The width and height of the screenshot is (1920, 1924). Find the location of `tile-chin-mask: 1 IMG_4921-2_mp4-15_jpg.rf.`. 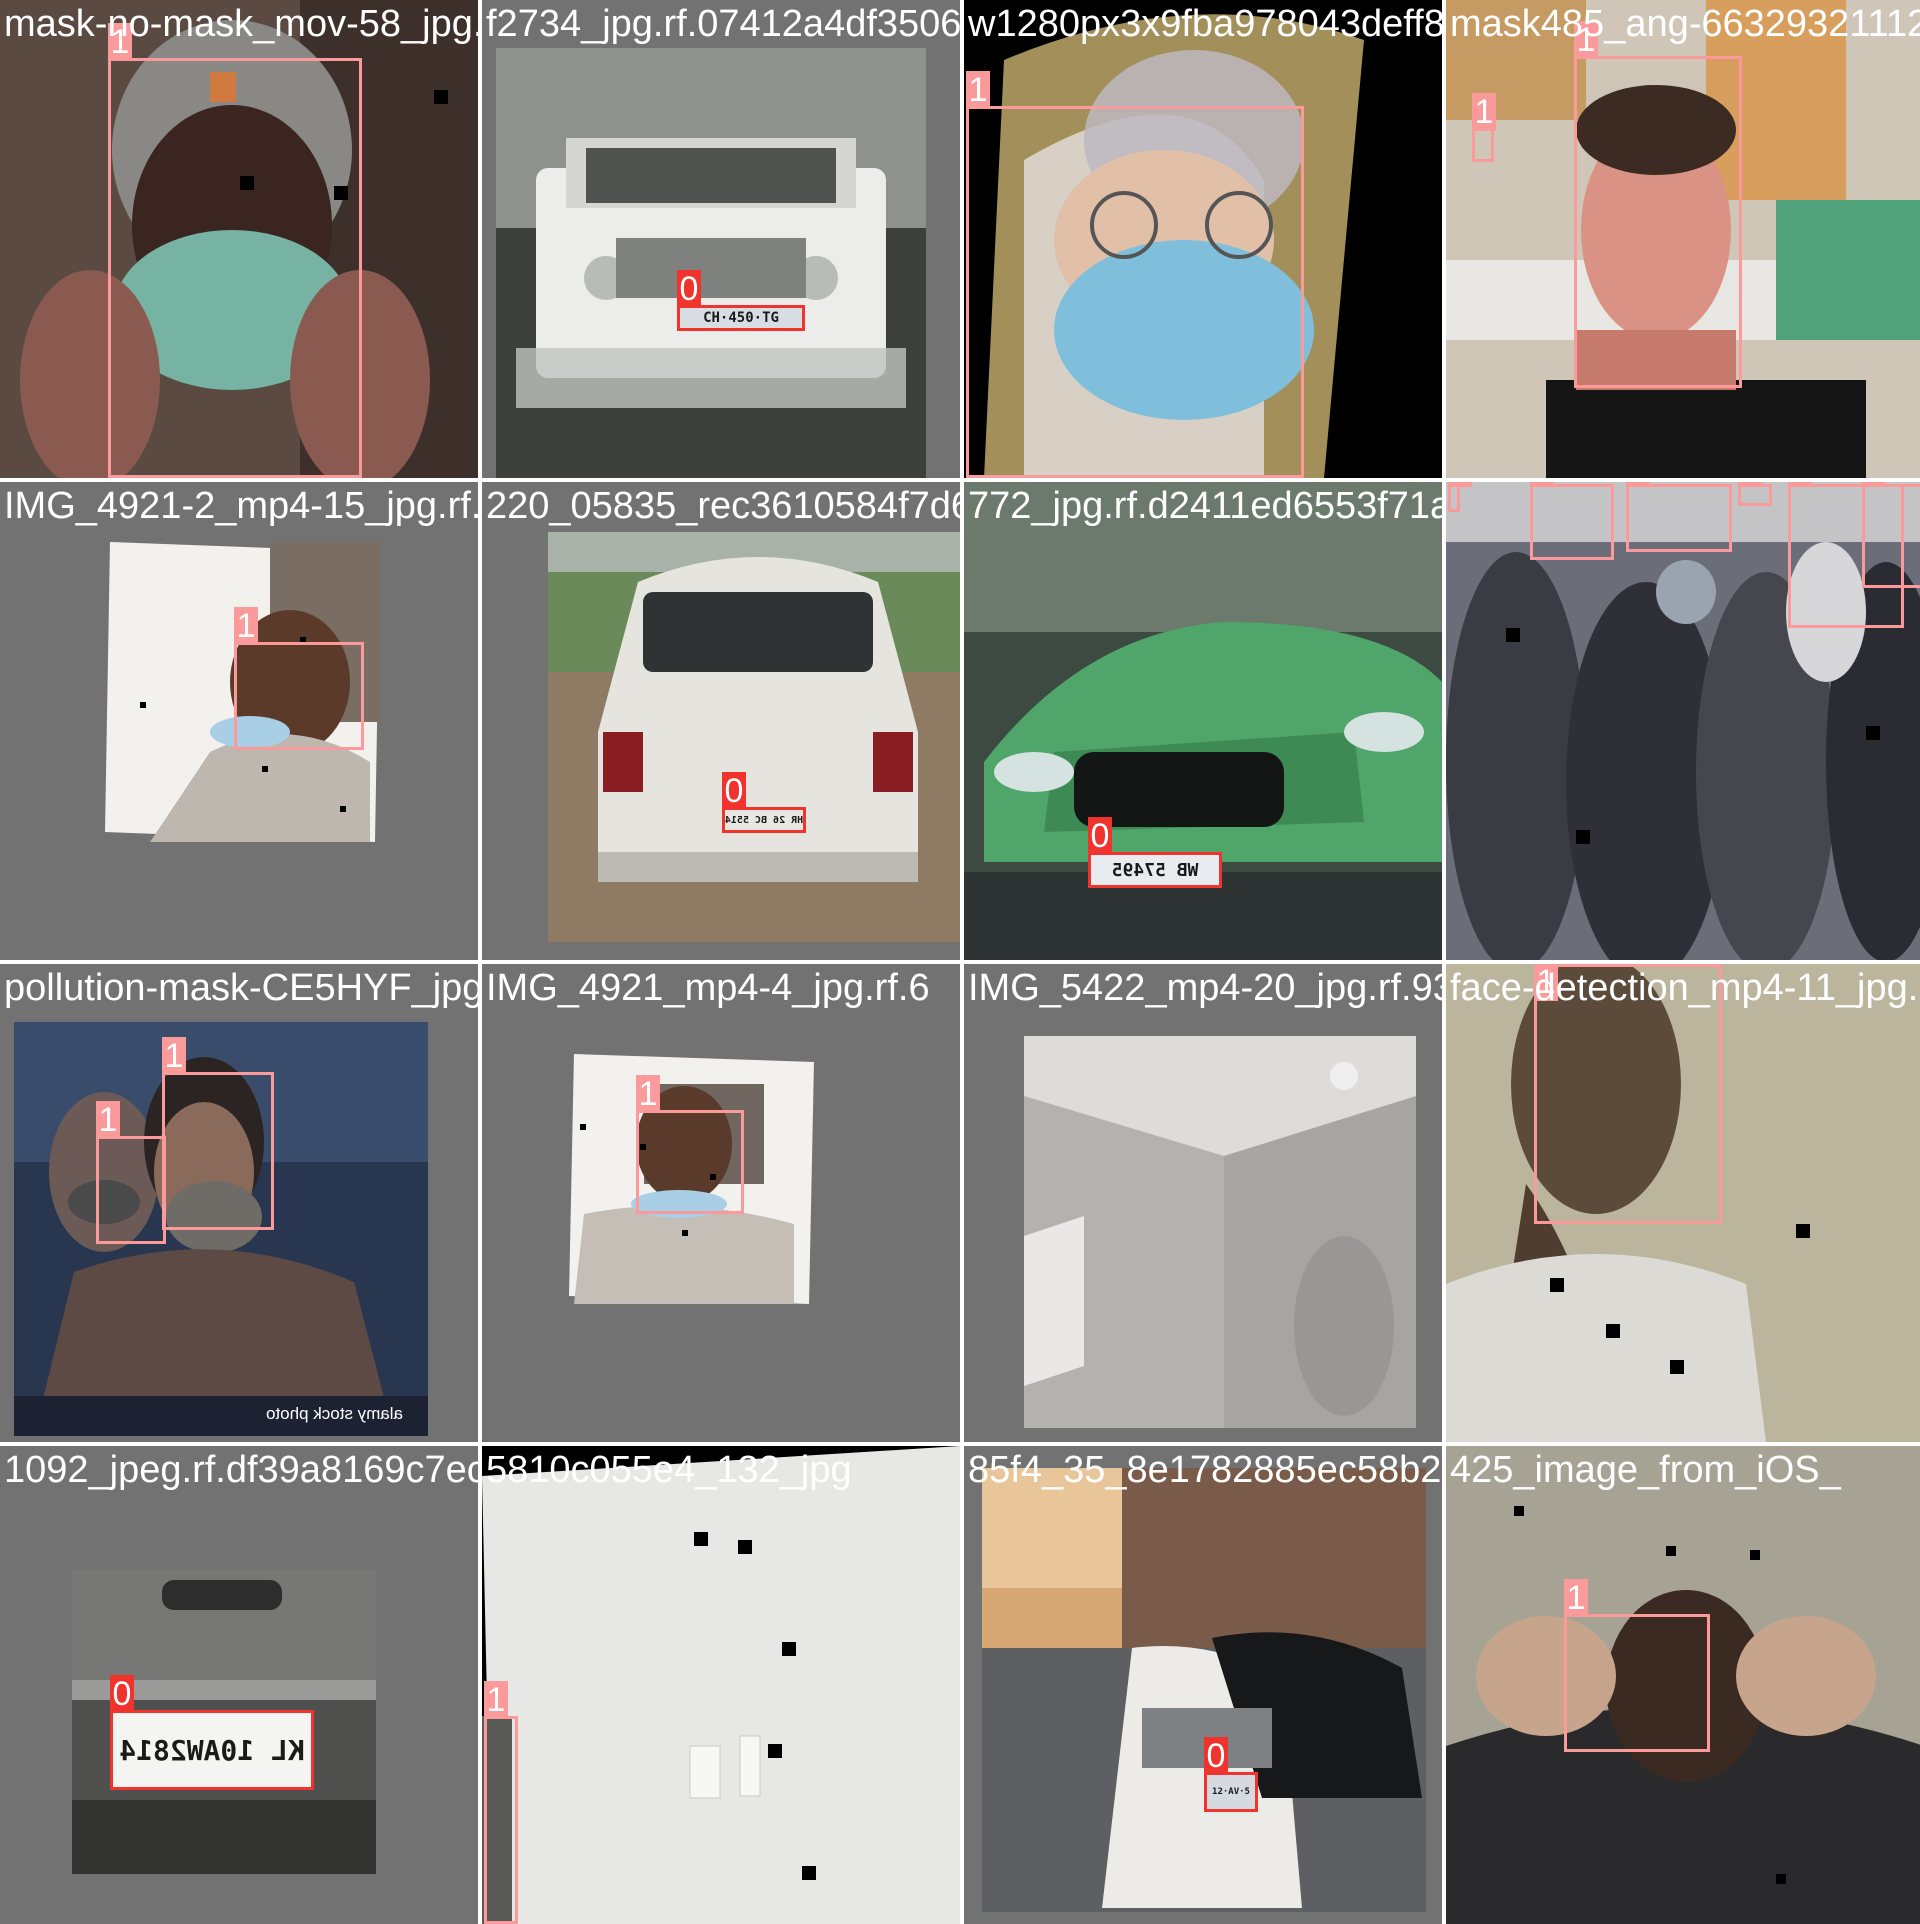

tile-chin-mask: 1 IMG_4921-2_mp4-15_jpg.rf. is located at coordinates (239, 721).